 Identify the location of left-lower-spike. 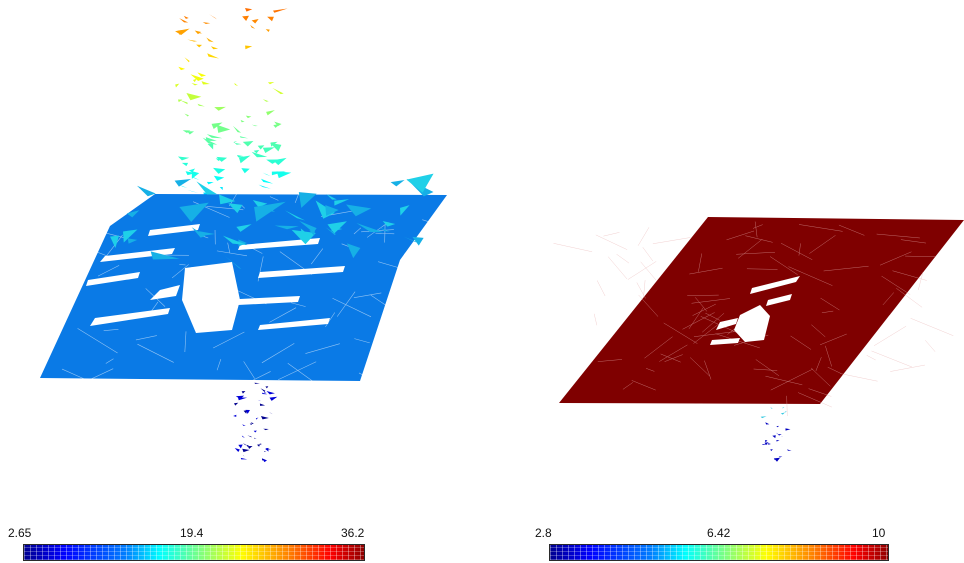
(255, 422).